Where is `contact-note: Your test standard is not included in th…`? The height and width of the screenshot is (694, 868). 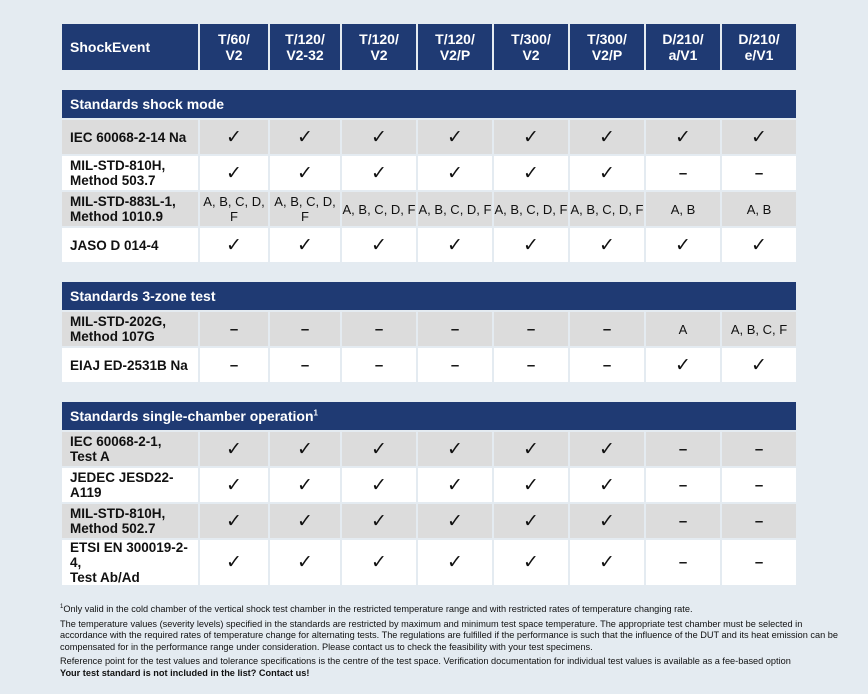
contact-note: Your test standard is not included in th… is located at coordinates (185, 672).